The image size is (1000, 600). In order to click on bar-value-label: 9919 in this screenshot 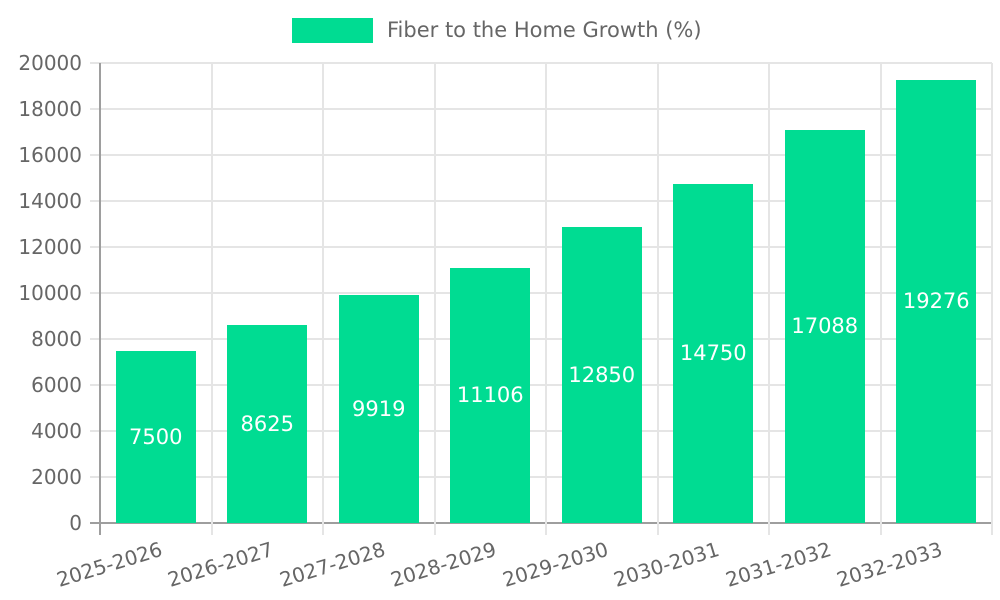, I will do `click(379, 408)`.